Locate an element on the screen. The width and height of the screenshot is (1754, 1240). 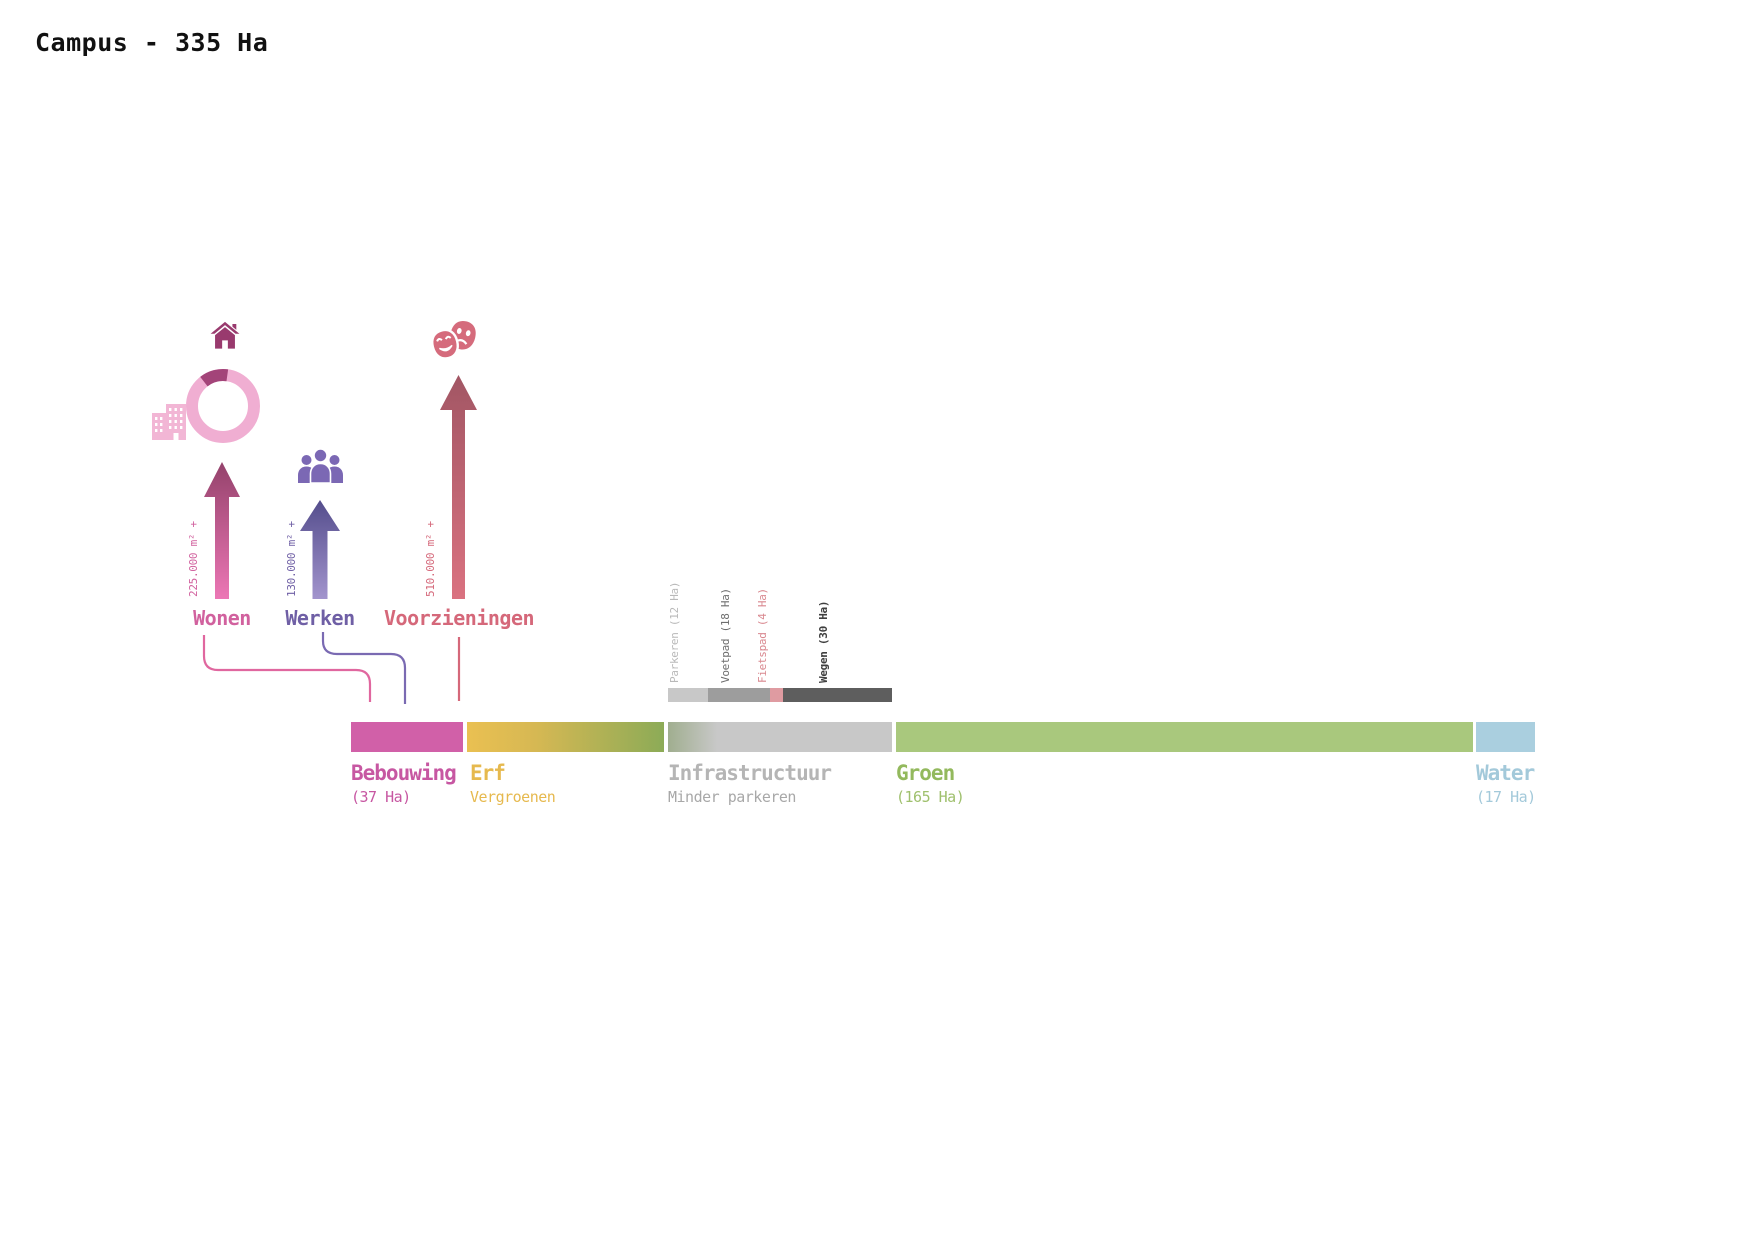
erf-label-group: Erf Vergroenen is located at coordinates (513, 783).